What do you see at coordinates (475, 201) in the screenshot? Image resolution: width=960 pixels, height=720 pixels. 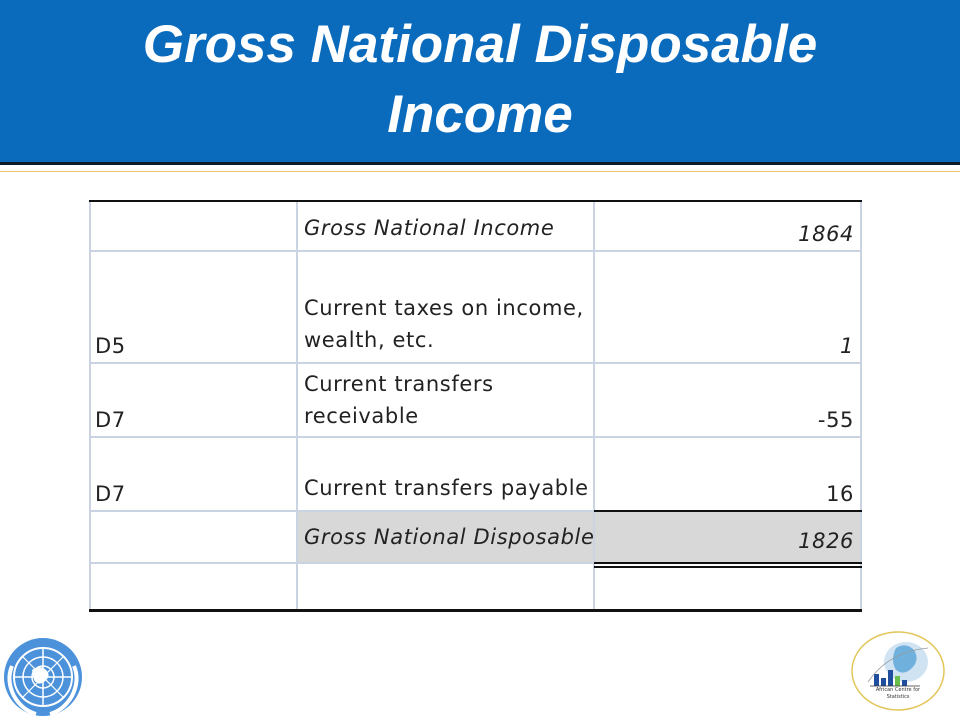 I see `table-top-border` at bounding box center [475, 201].